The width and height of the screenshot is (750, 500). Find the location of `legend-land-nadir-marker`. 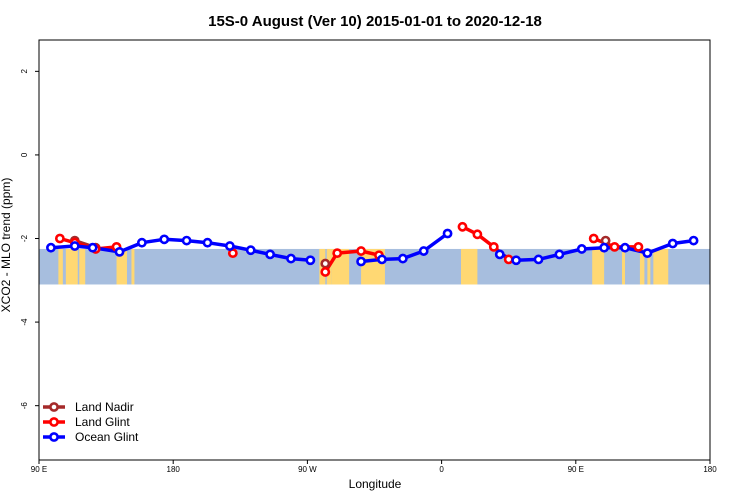

legend-land-nadir-marker is located at coordinates (54, 407).